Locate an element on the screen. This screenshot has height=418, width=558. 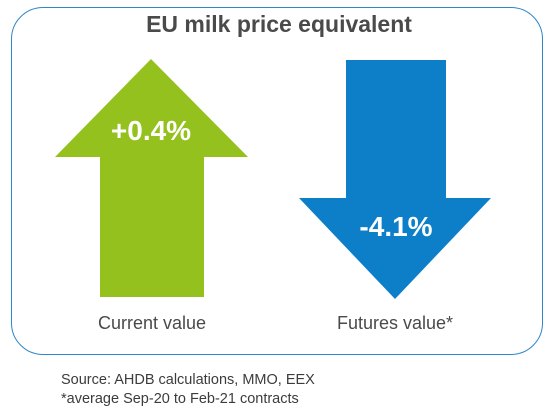
futures-footnote: *average Sep-20 to Feb-21 contracts is located at coordinates (180, 399).